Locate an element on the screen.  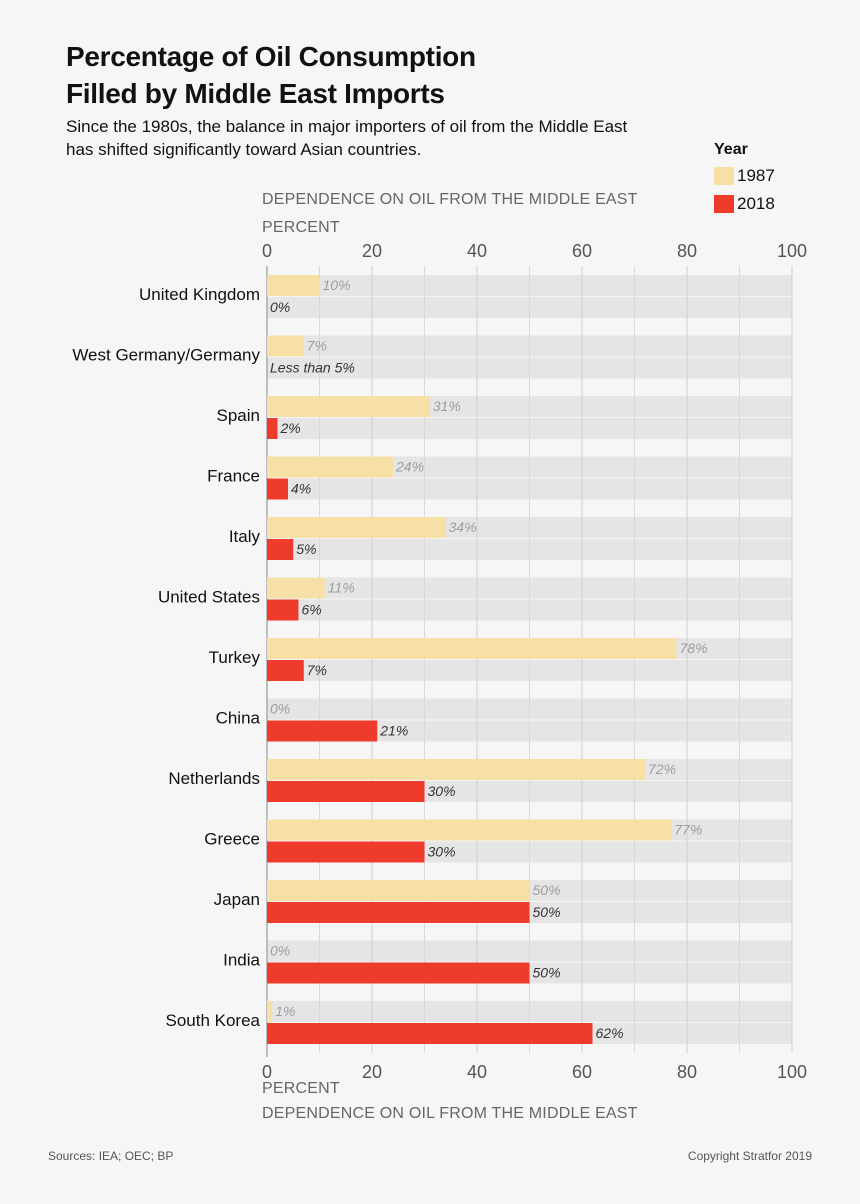
tick-label-top-20: 20 is located at coordinates (372, 251).